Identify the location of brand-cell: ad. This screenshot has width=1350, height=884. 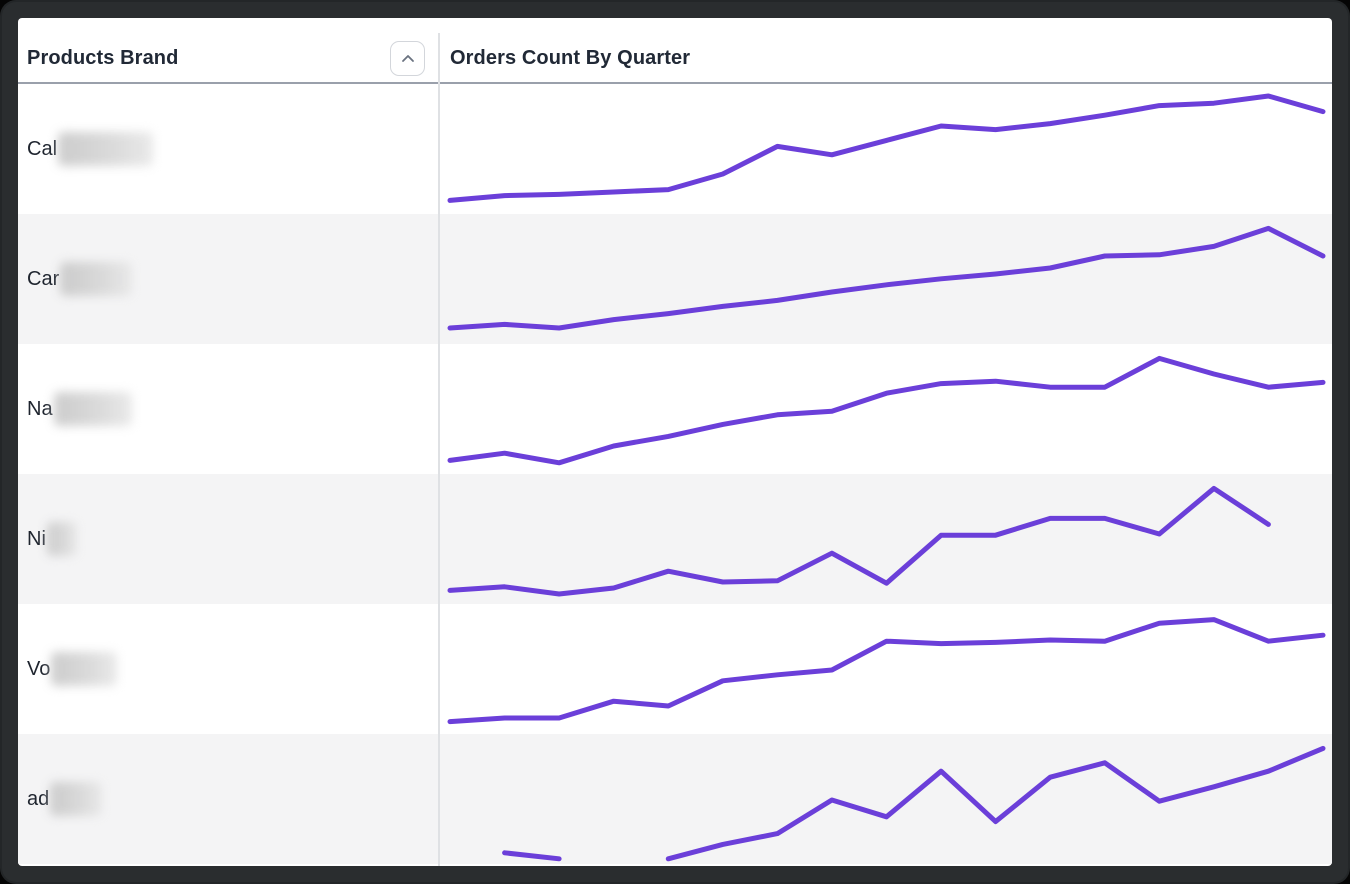
(228, 799).